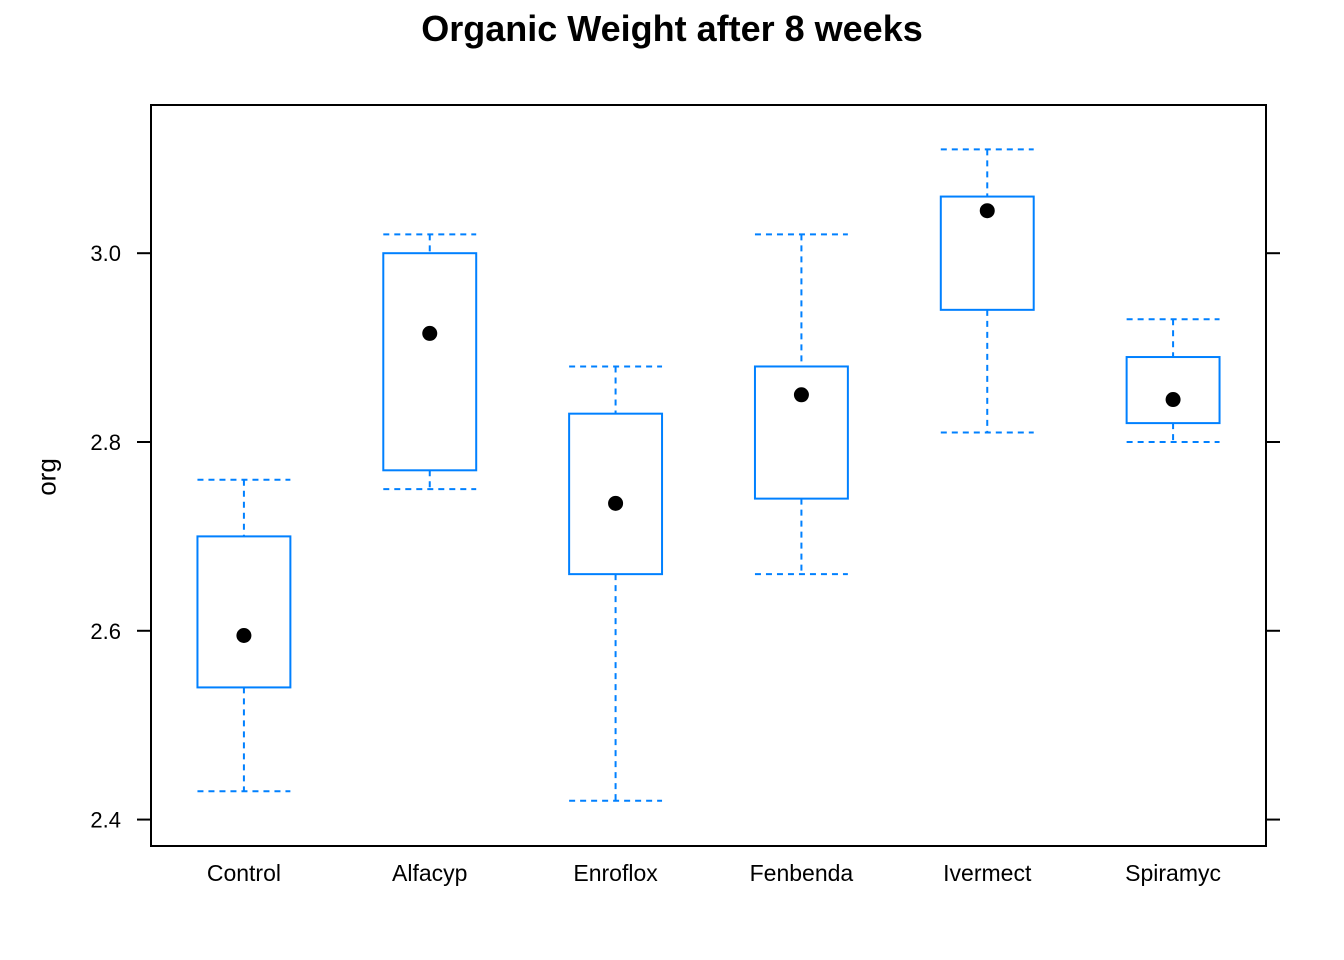  What do you see at coordinates (672, 28) in the screenshot?
I see `chart-title: Organic Weight after 8 weeks` at bounding box center [672, 28].